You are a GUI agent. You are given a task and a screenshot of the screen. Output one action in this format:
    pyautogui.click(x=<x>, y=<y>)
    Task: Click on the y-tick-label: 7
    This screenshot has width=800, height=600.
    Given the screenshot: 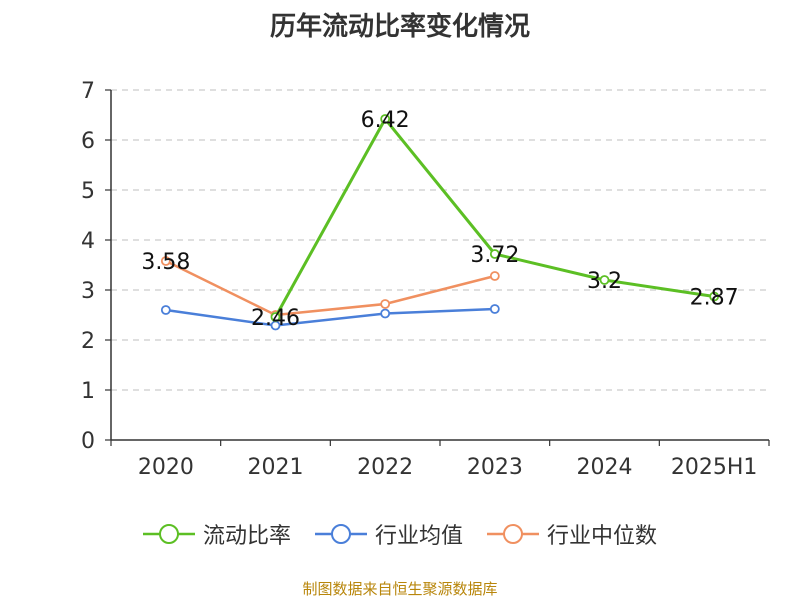 What is the action you would take?
    pyautogui.click(x=88, y=91)
    